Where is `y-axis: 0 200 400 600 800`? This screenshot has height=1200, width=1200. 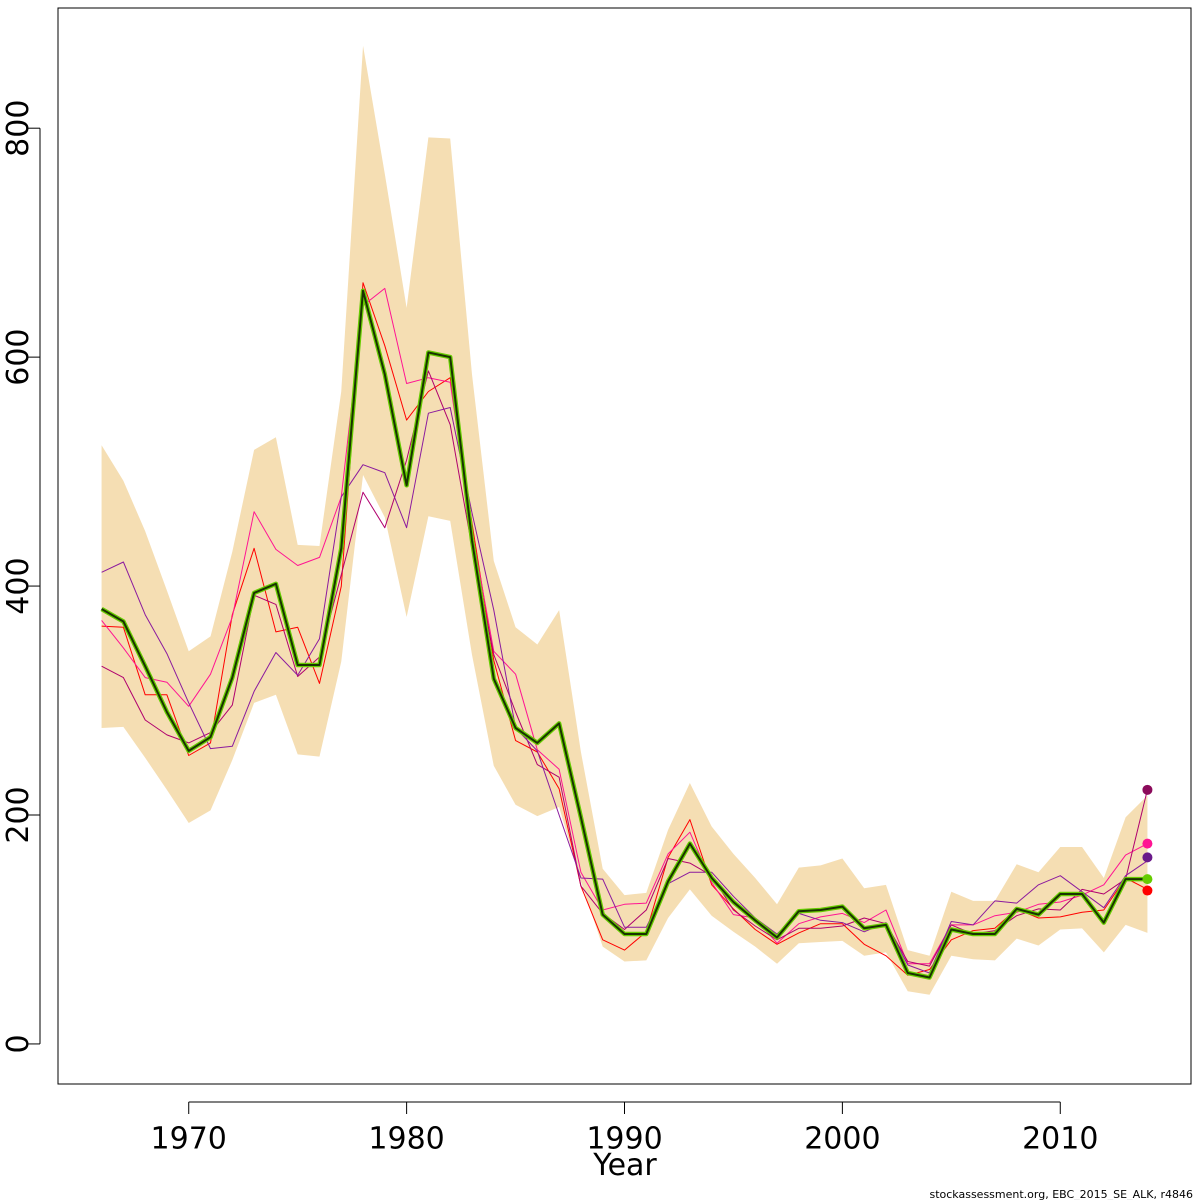 y-axis: 0 200 400 600 800 is located at coordinates (21, 576).